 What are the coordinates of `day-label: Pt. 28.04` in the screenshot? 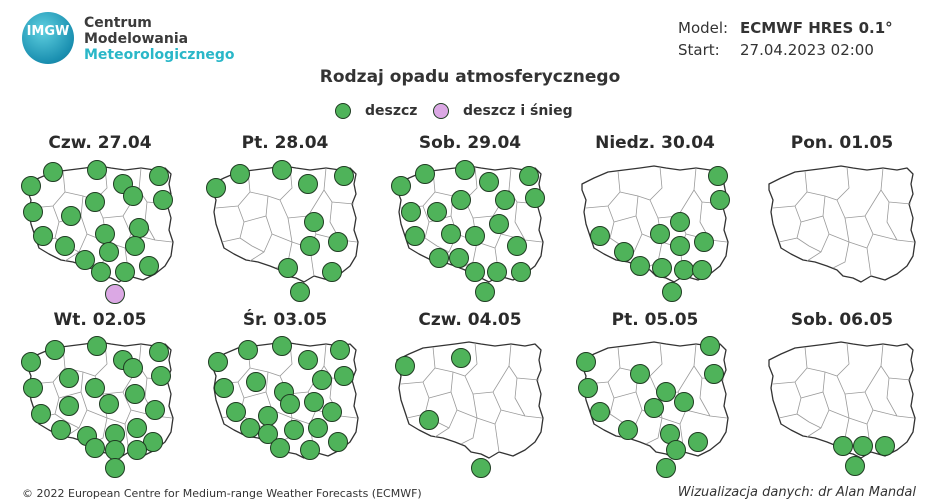 It's located at (285, 143).